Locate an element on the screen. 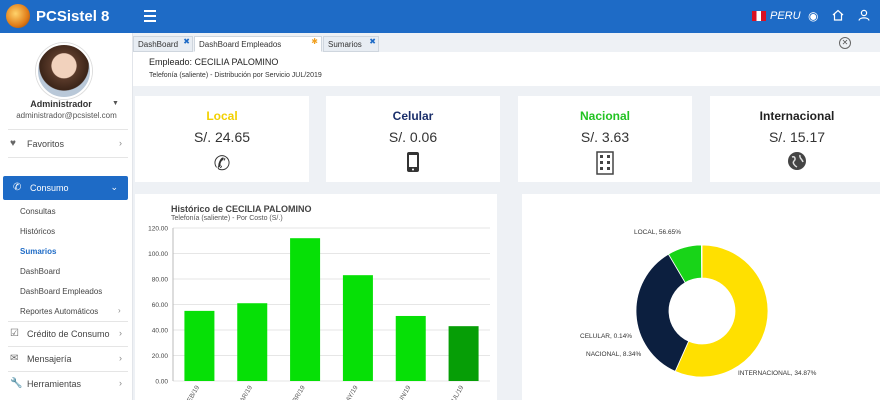 This screenshot has width=880, height=400. sidebar-item-herramientas: 🔧 Herramientas › is located at coordinates (66, 384).